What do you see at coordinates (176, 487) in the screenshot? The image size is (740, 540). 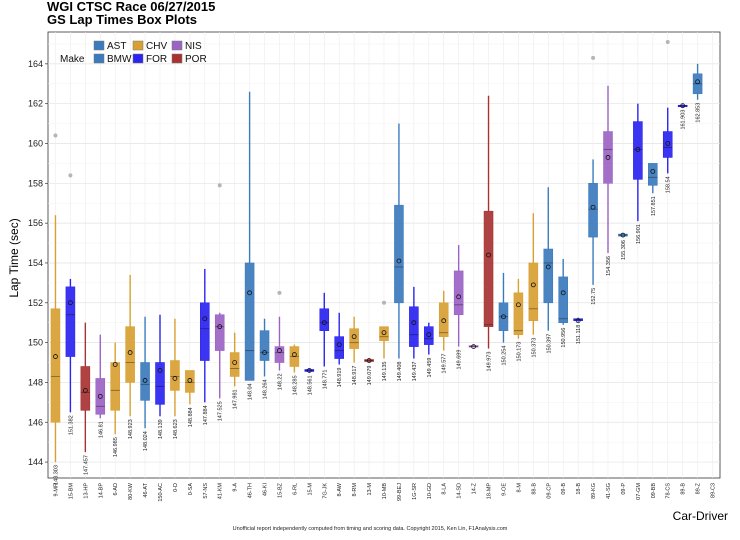 I see `x-tick-label: 0-D` at bounding box center [176, 487].